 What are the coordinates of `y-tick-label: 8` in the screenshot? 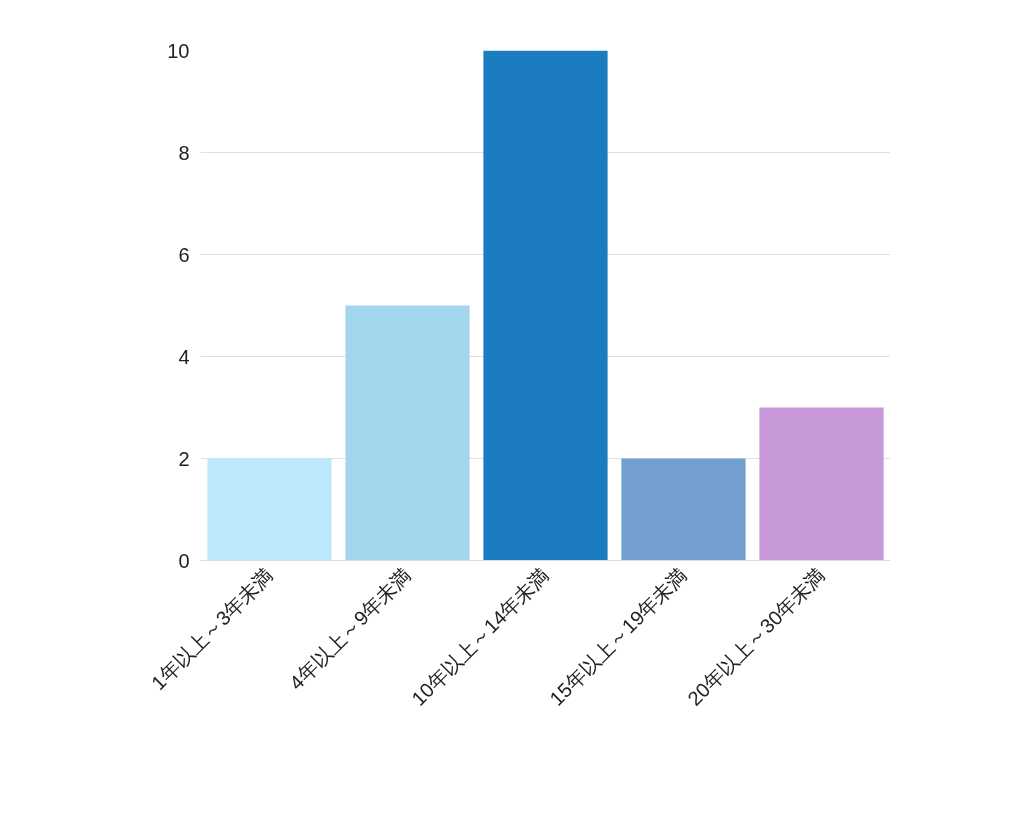 It's located at (184, 152).